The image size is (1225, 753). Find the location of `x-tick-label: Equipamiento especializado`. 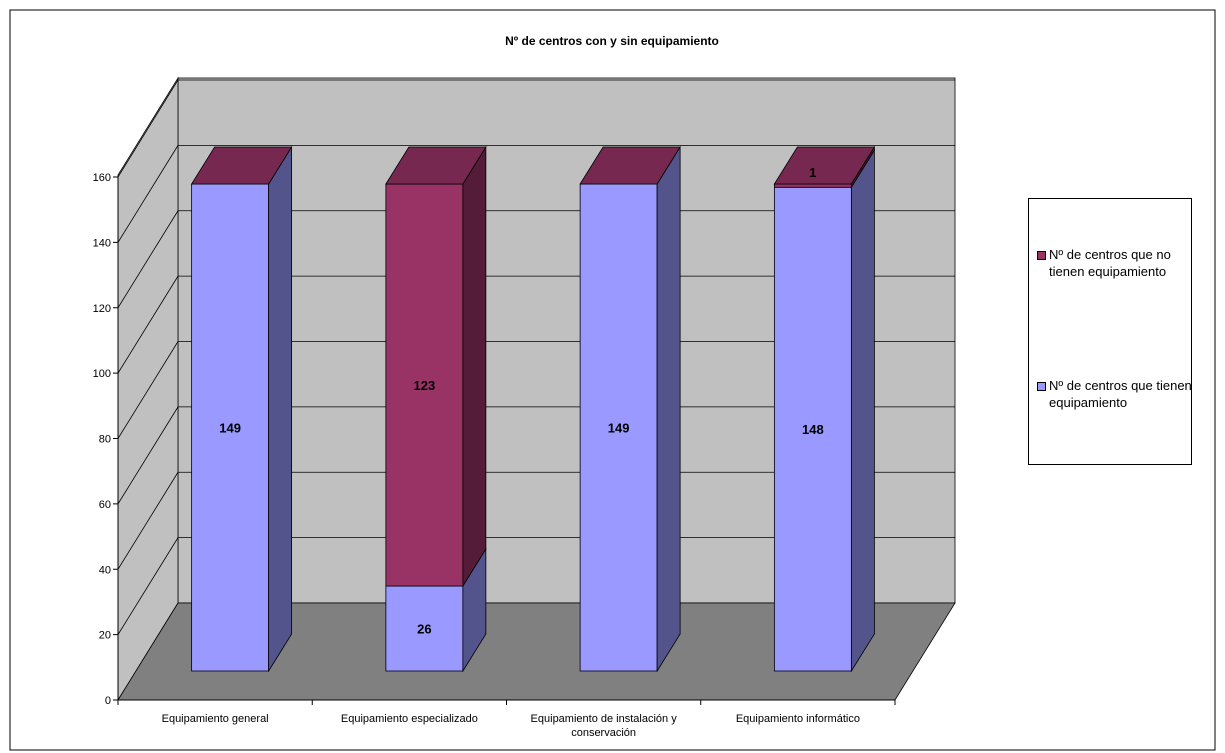

x-tick-label: Equipamiento especializado is located at coordinates (409, 719).